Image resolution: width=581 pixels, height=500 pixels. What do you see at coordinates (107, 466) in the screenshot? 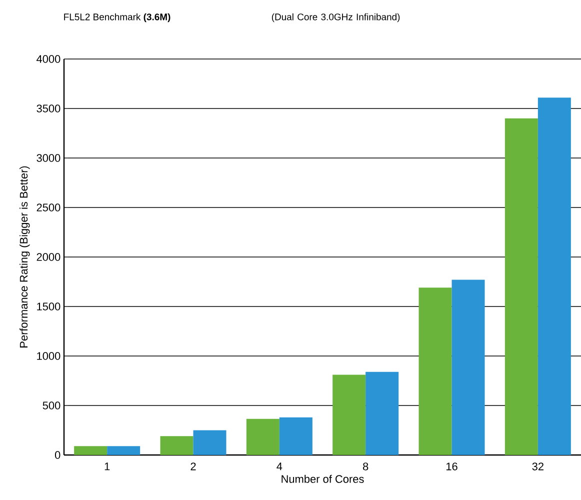
I see `x-tick-label: 1` at bounding box center [107, 466].